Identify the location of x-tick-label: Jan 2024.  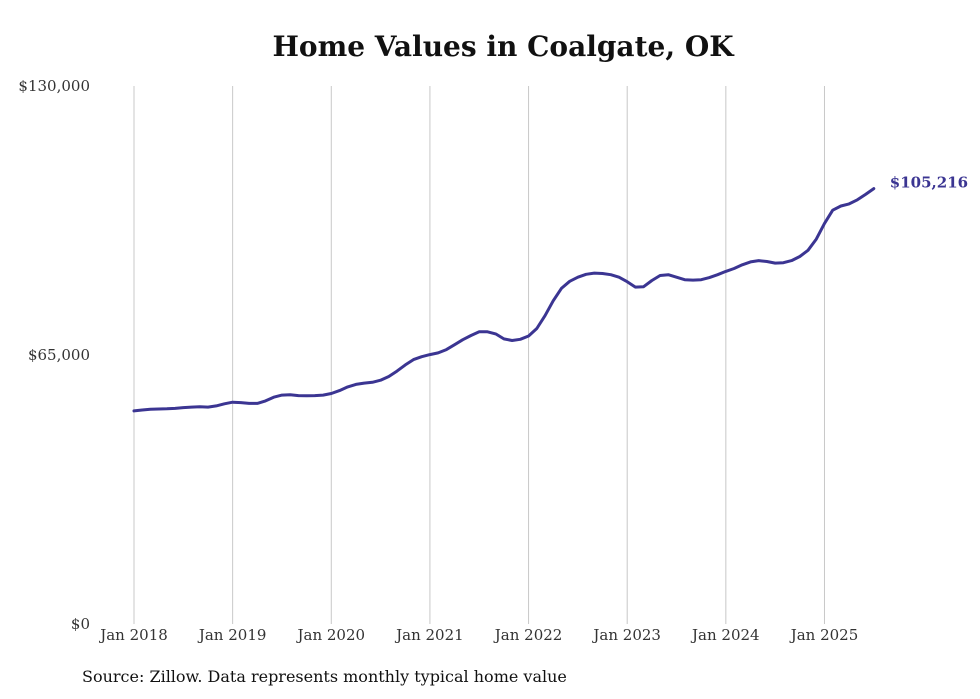
(725, 635).